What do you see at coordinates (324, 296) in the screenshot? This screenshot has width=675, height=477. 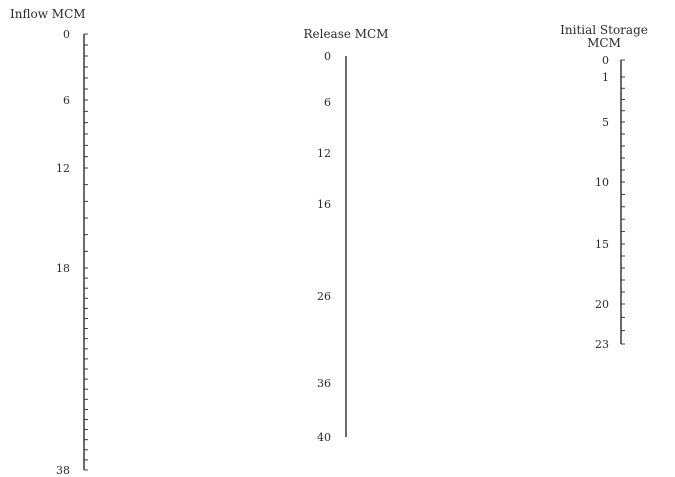 I see `scale-release-label-26: 26` at bounding box center [324, 296].